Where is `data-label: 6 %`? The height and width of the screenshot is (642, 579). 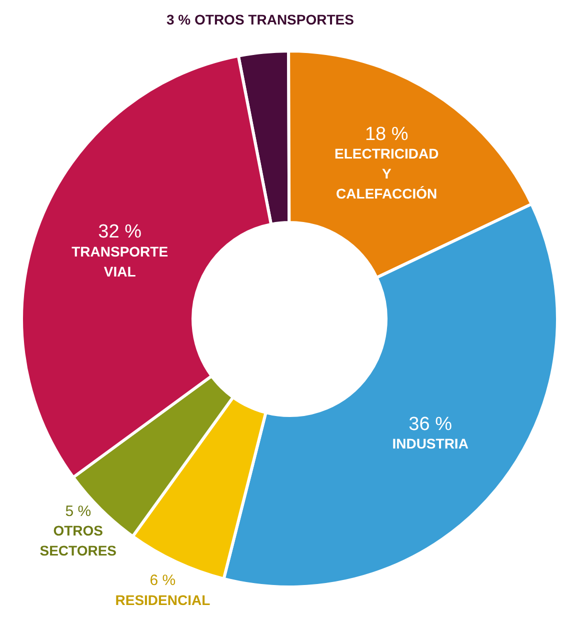 data-label: 6 % is located at coordinates (163, 581).